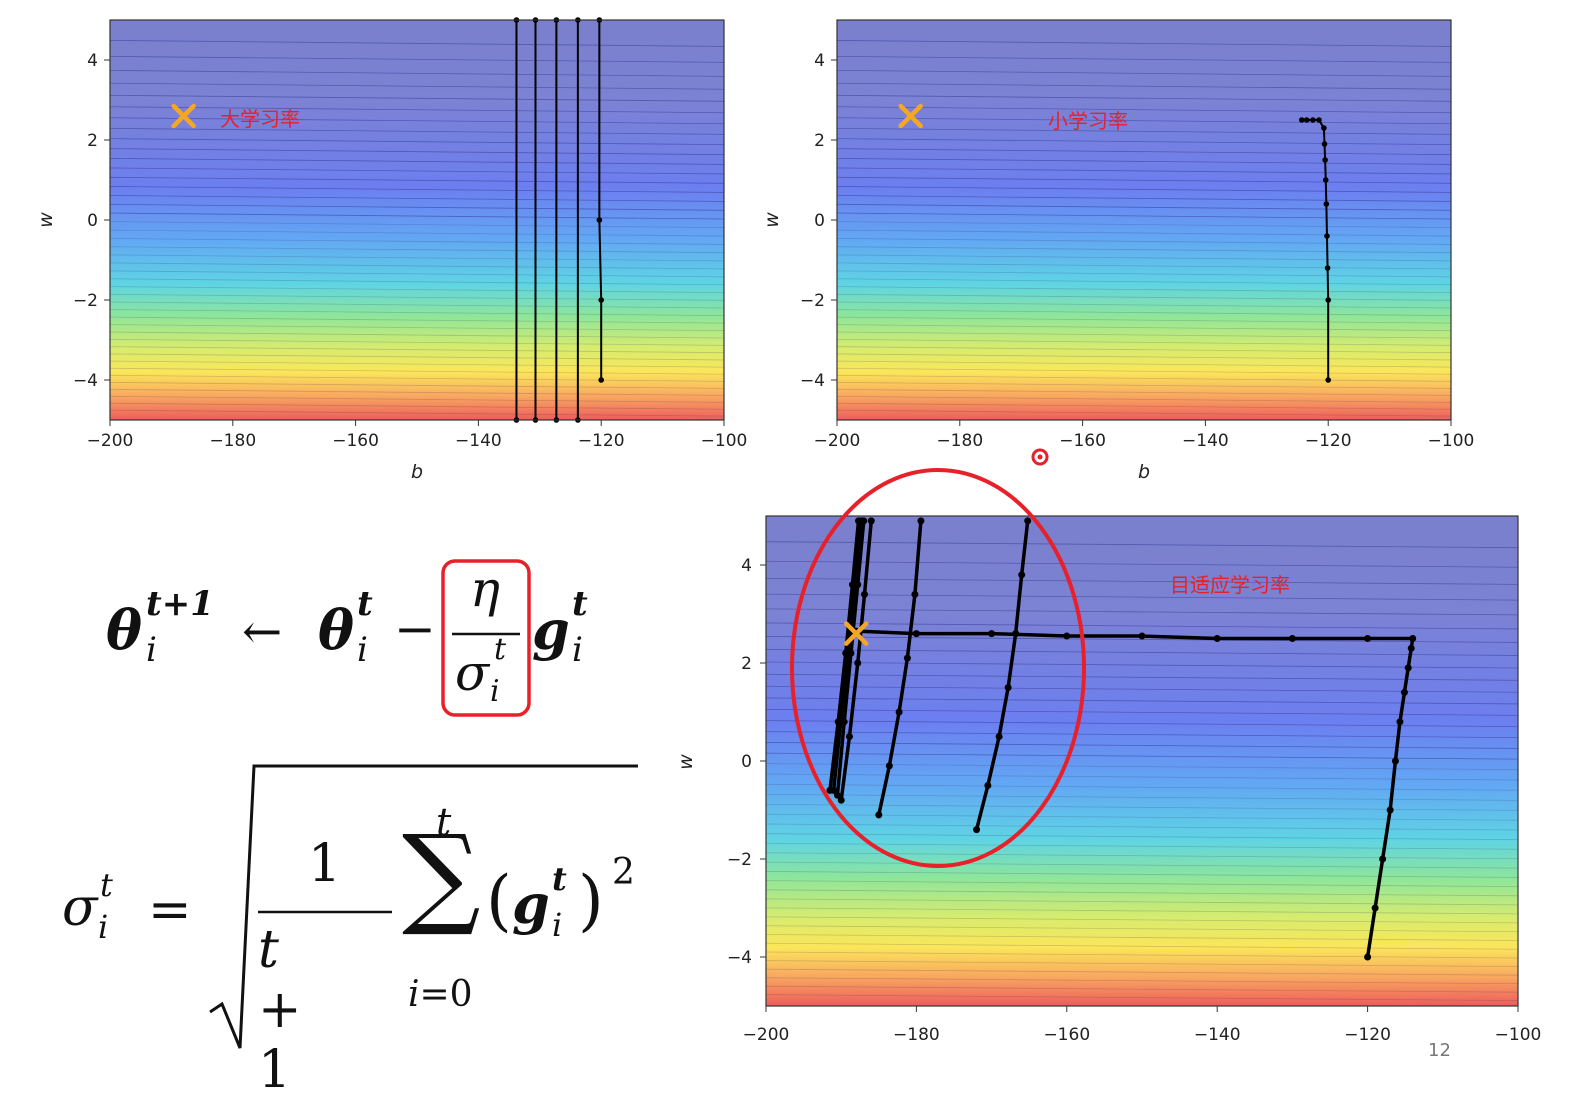 Image resolution: width=1588 pixels, height=1100 pixels. Describe the element at coordinates (551, 630) in the screenshot. I see `gradient: g` at that location.